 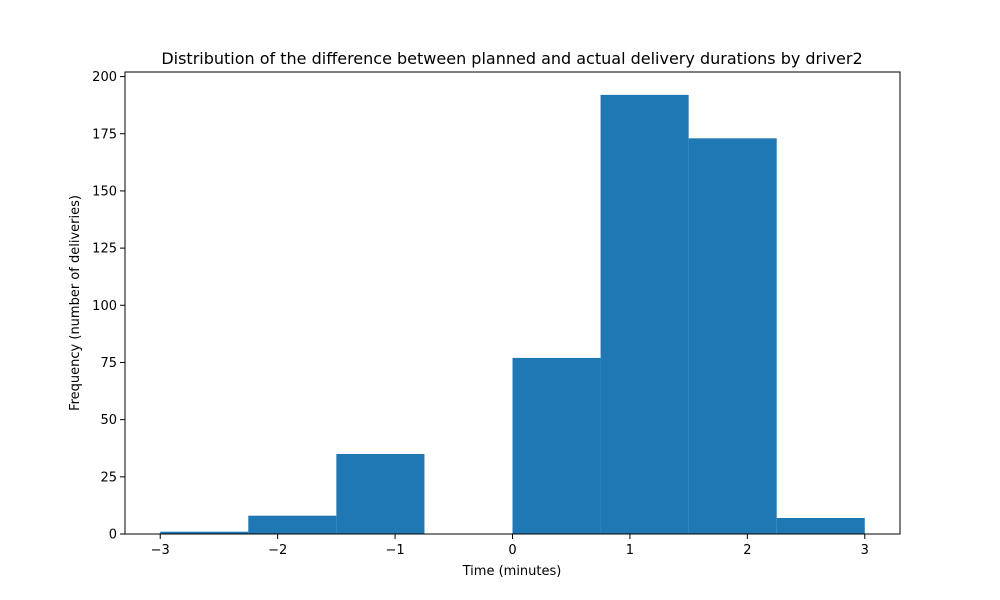 What do you see at coordinates (113, 535) in the screenshot?
I see `y-tick-label-1: 0` at bounding box center [113, 535].